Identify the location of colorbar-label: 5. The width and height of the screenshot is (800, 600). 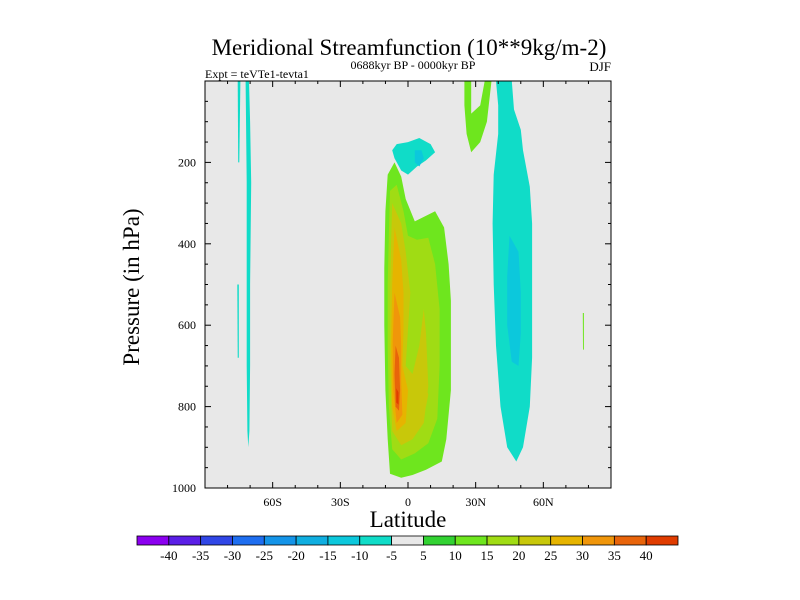
(423, 555).